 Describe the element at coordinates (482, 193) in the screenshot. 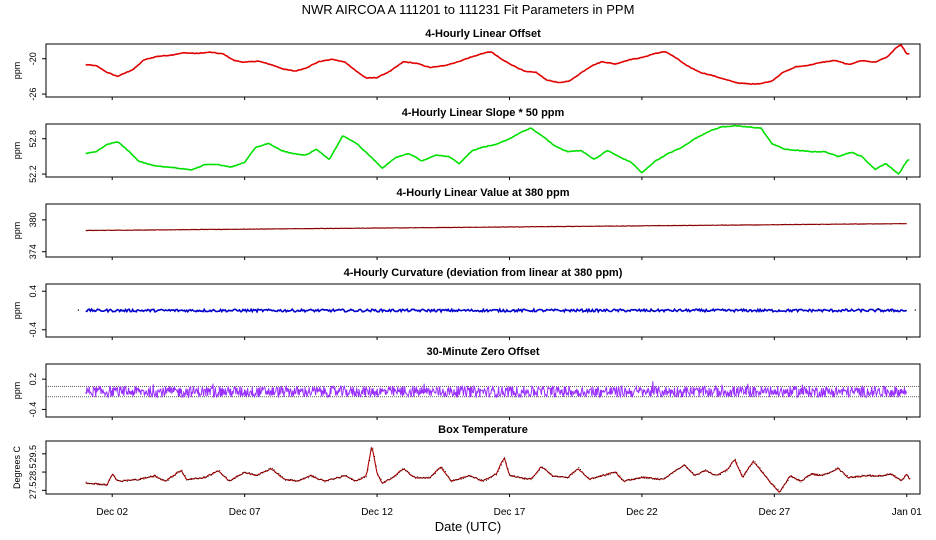

I see `panel-title: 4-Hourly Linear Value at 380 ppm` at that location.